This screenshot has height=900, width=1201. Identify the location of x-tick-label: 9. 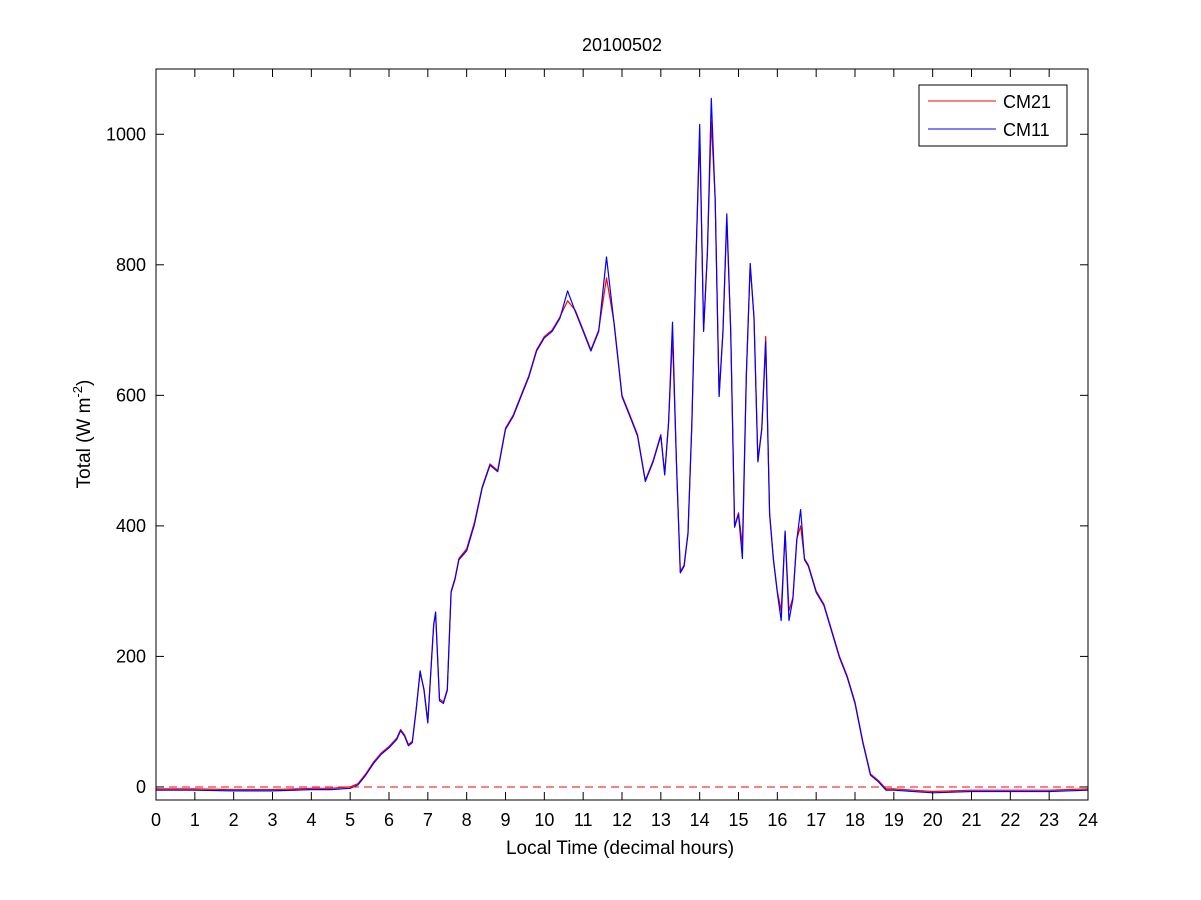
(505, 820).